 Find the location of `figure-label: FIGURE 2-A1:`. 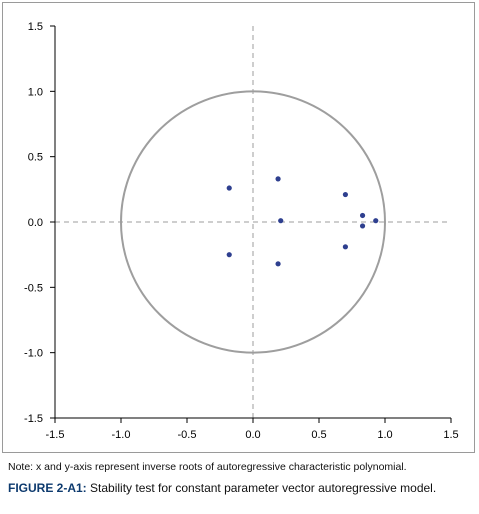

figure-label: FIGURE 2-A1: is located at coordinates (47, 488).